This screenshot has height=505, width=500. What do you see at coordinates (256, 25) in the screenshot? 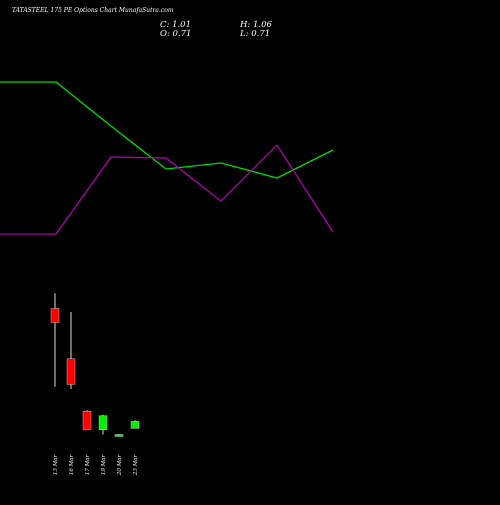
I see `high-value: H: 1.06` at bounding box center [256, 25].